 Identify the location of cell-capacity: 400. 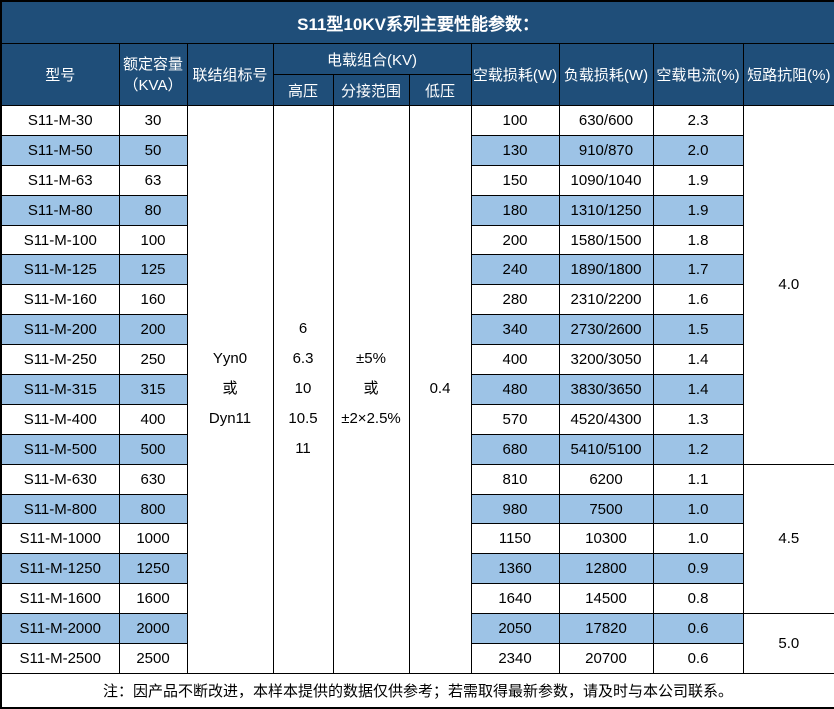
(153, 419).